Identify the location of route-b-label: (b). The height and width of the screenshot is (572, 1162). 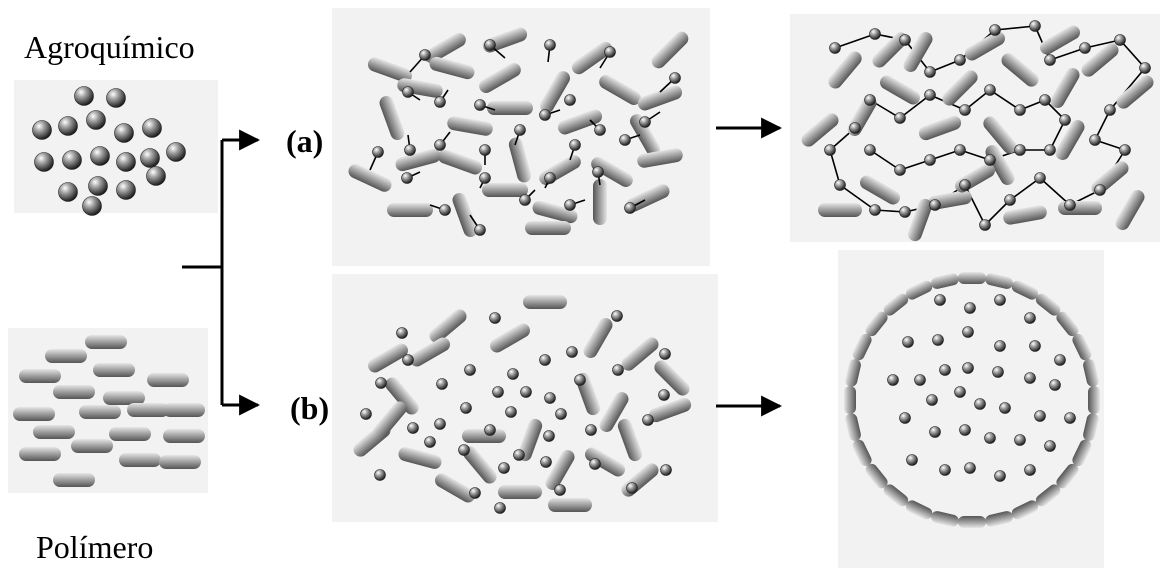
(309, 408).